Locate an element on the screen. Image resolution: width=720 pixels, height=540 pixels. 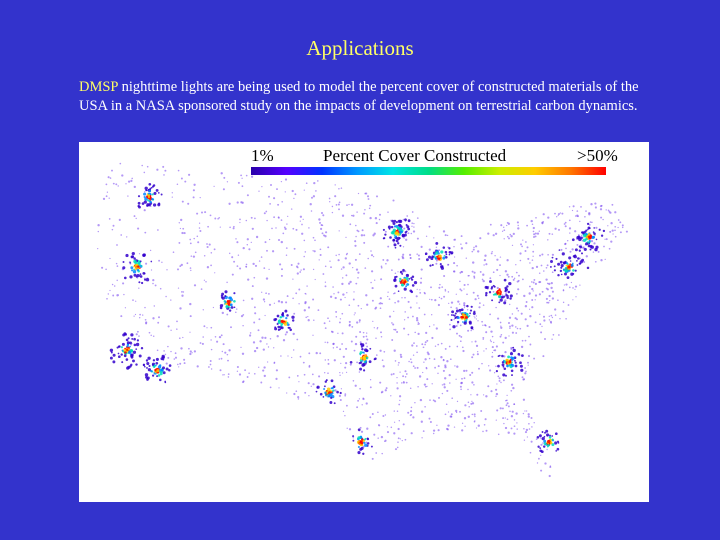
legend-color-bar is located at coordinates (428, 171).